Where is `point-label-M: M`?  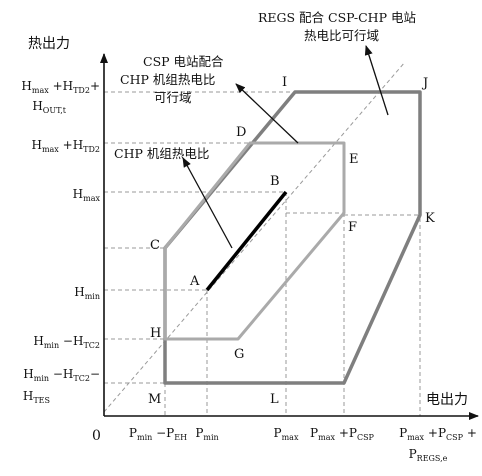 point-label-M: M is located at coordinates (154, 399).